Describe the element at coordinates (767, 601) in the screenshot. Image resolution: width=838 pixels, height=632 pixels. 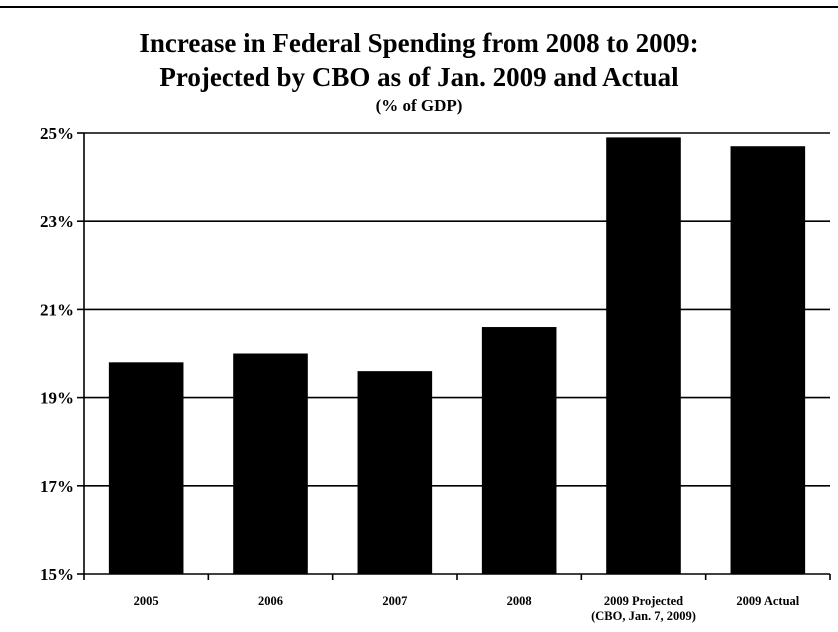
I see `x-tick-label: 2009 Actual` at that location.